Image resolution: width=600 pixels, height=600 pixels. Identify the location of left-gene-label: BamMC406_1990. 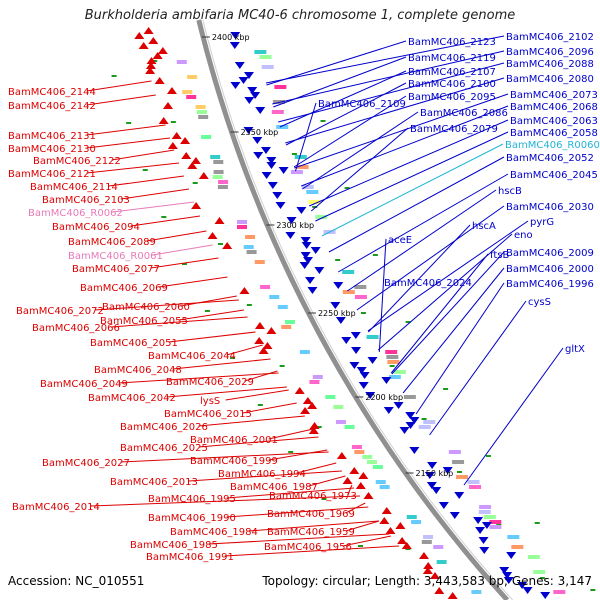
(192, 518).